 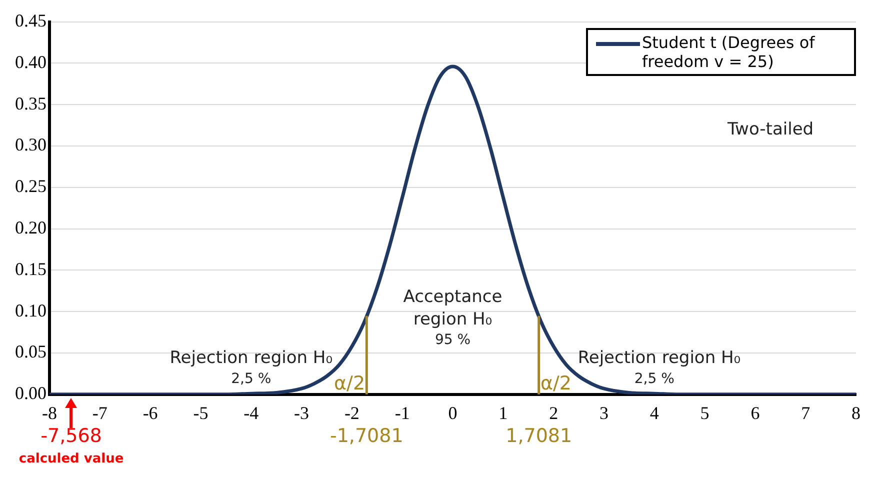 I want to click on y-tick-label: 0.25, so click(x=30, y=186).